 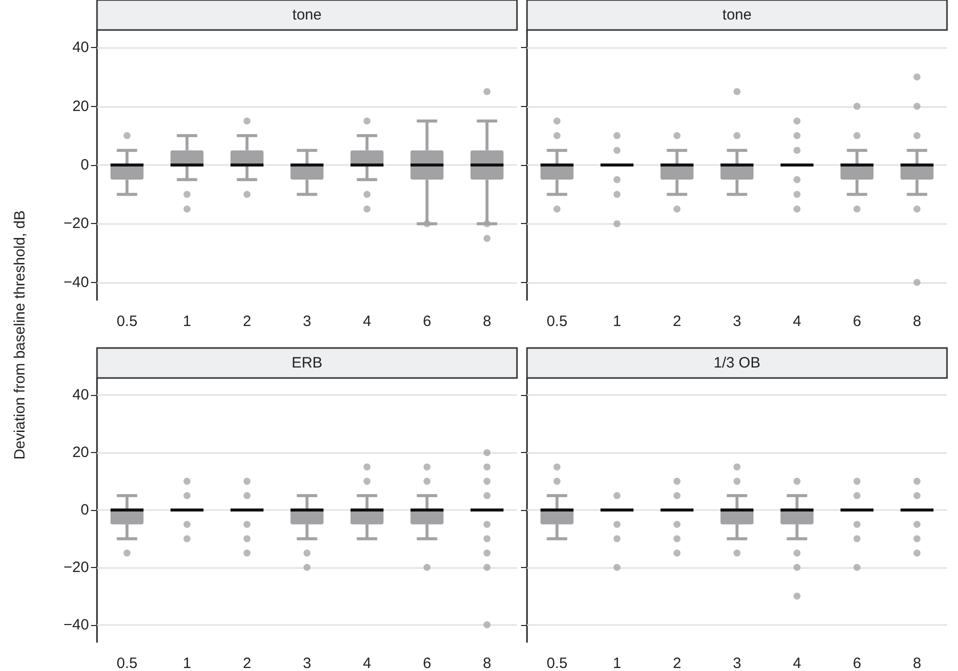 What do you see at coordinates (20, 335) in the screenshot?
I see `y-axis-title: Deviation from baseline threshold, dB` at bounding box center [20, 335].